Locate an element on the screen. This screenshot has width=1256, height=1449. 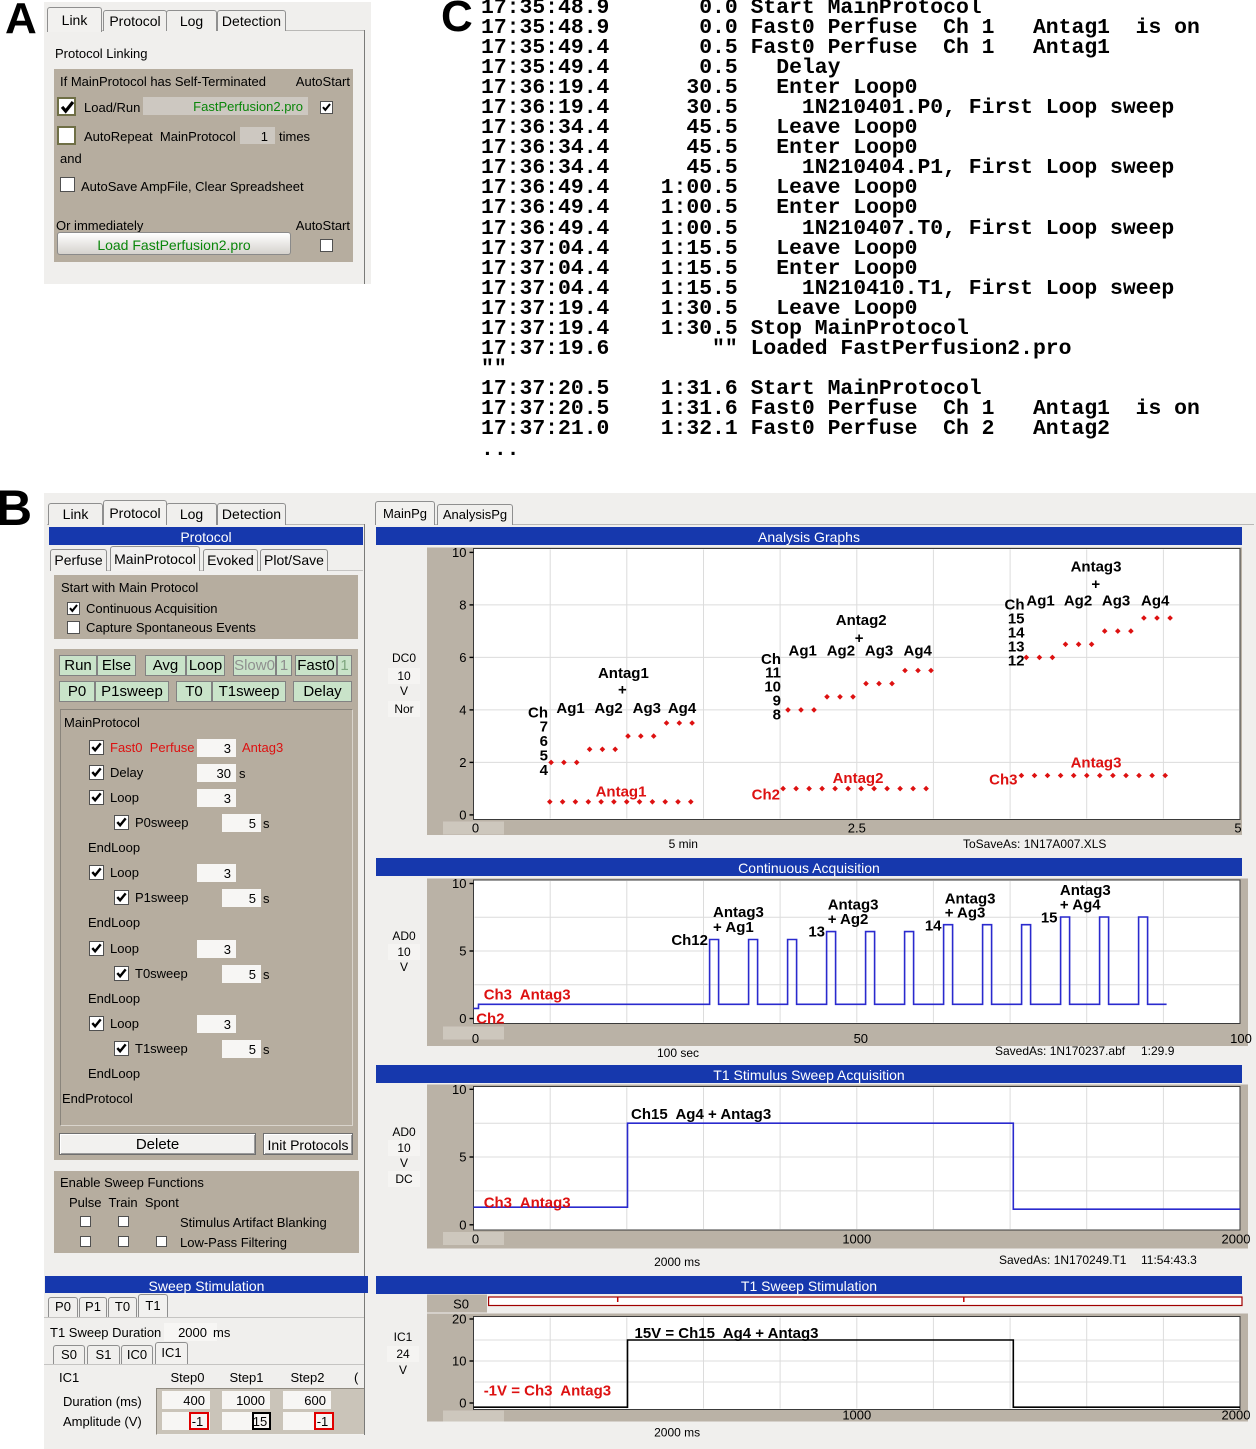
svg-text: 11 is located at coordinates (773, 673).